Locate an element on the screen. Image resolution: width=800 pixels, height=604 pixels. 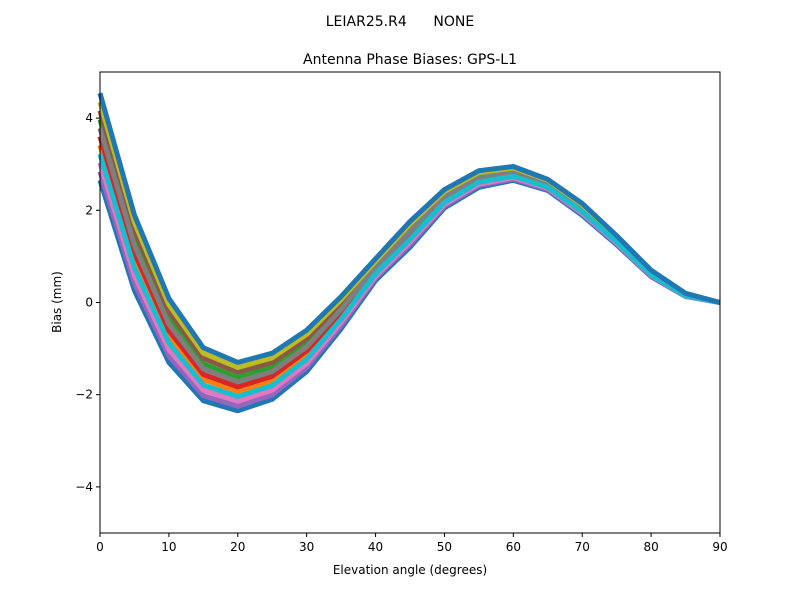
x-tick-label: 50 is located at coordinates (444, 547).